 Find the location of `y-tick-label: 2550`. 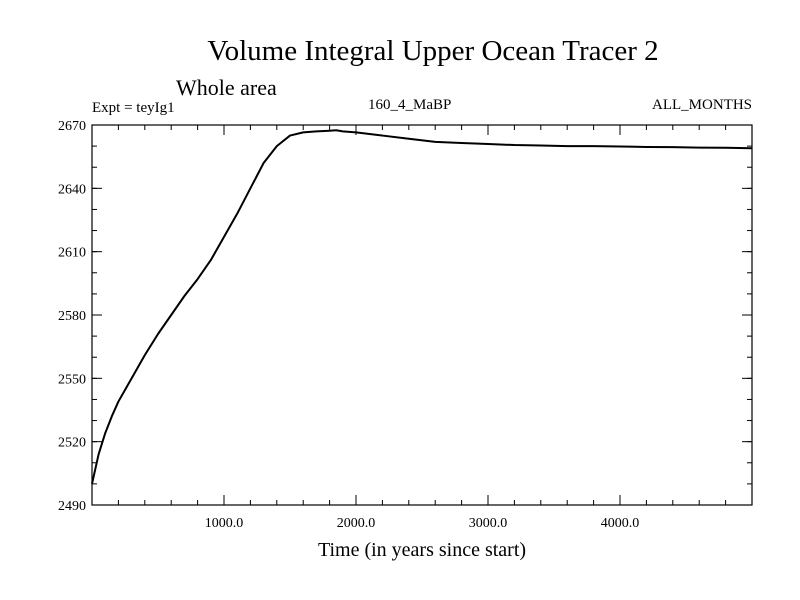

y-tick-label: 2550 is located at coordinates (72, 379).